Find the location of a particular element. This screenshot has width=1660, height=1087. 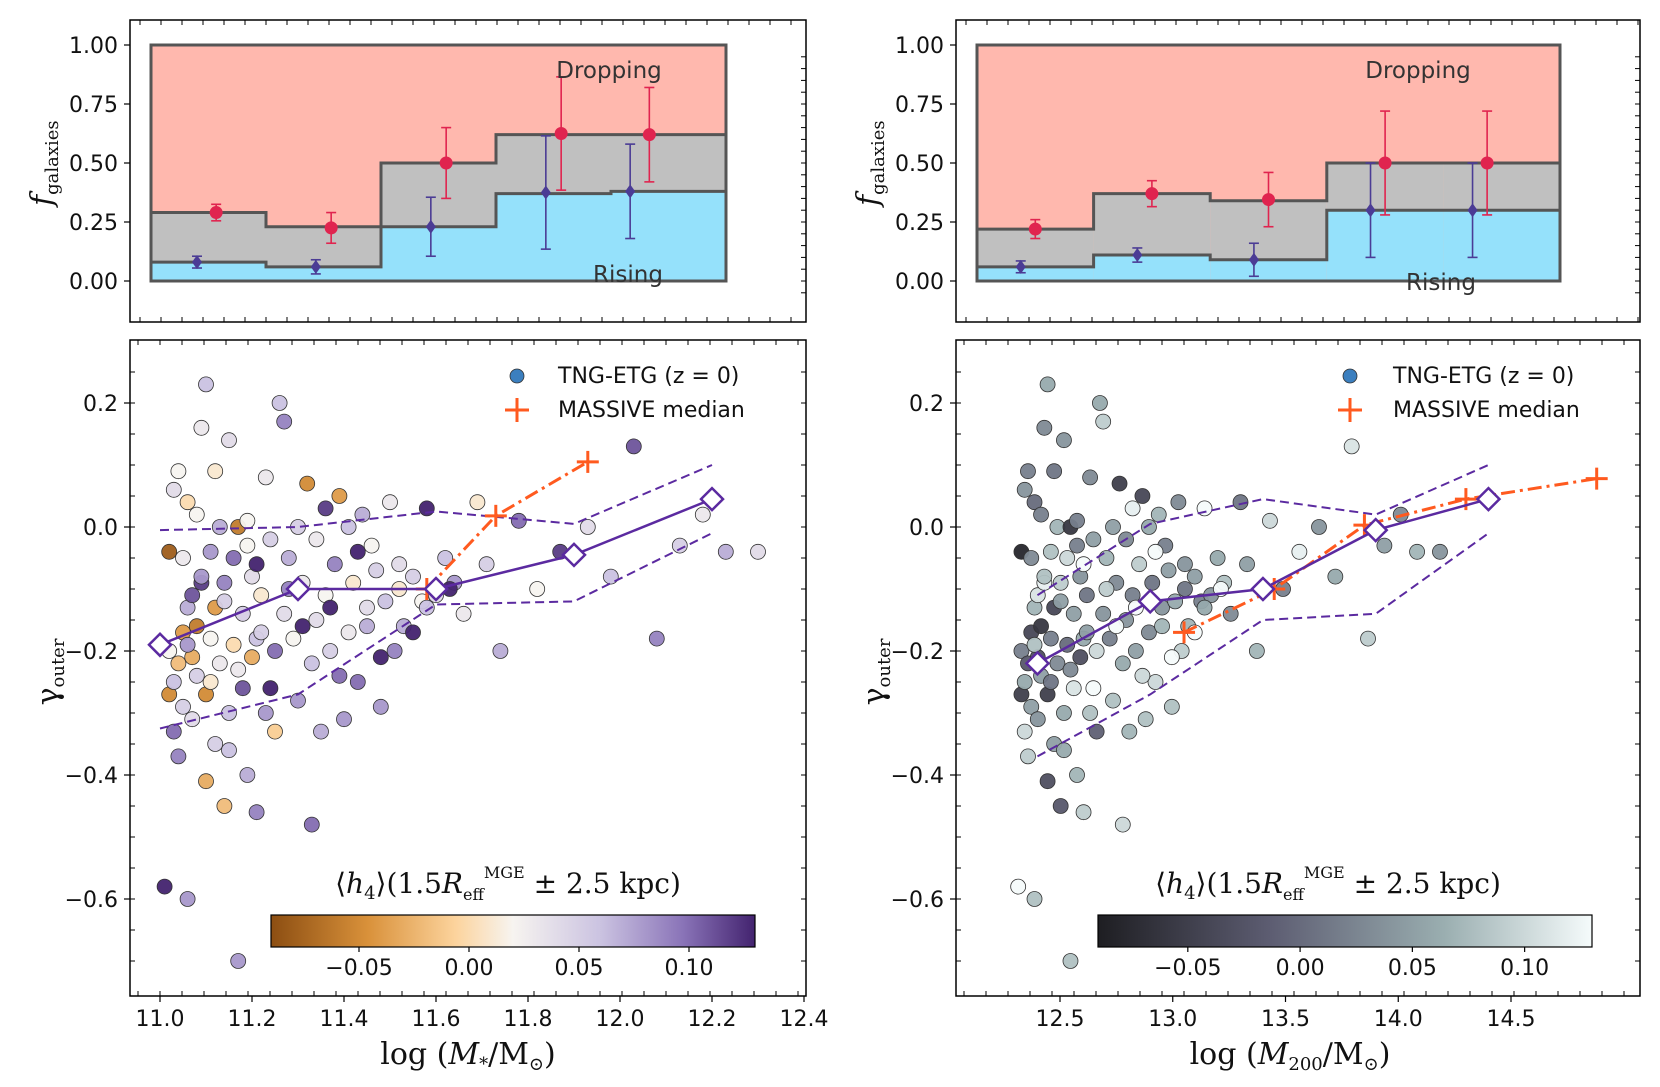

x-tick-label: 11.2 is located at coordinates (252, 1019).